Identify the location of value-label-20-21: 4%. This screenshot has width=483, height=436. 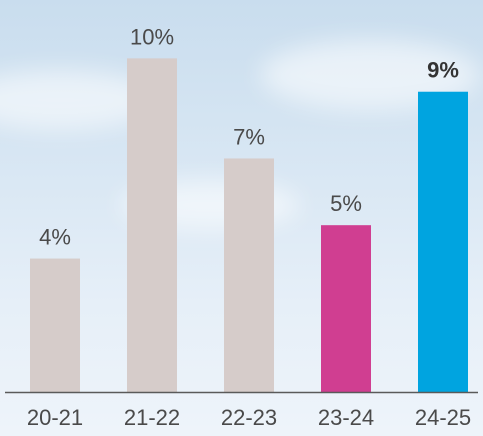
(55, 237).